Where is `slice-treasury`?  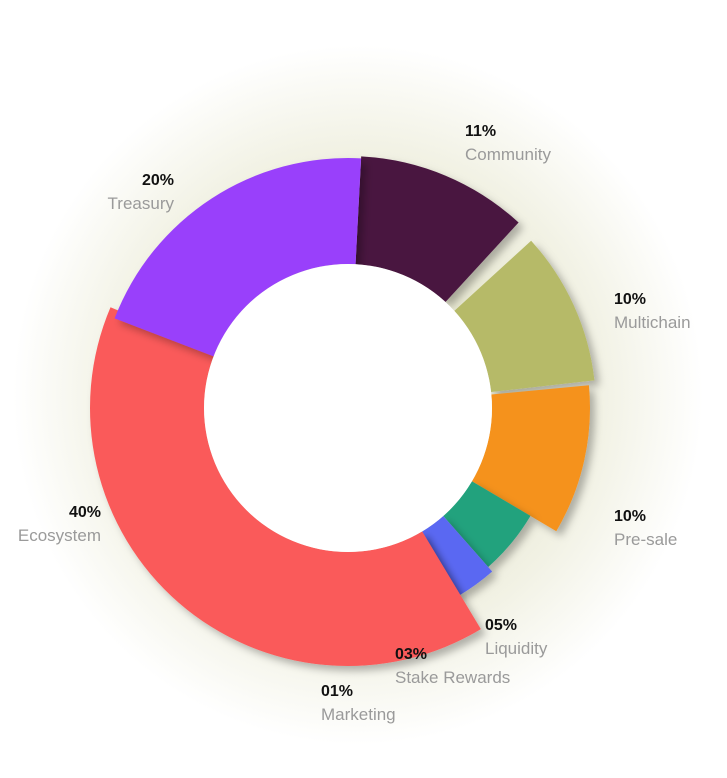
slice-treasury is located at coordinates (238, 257).